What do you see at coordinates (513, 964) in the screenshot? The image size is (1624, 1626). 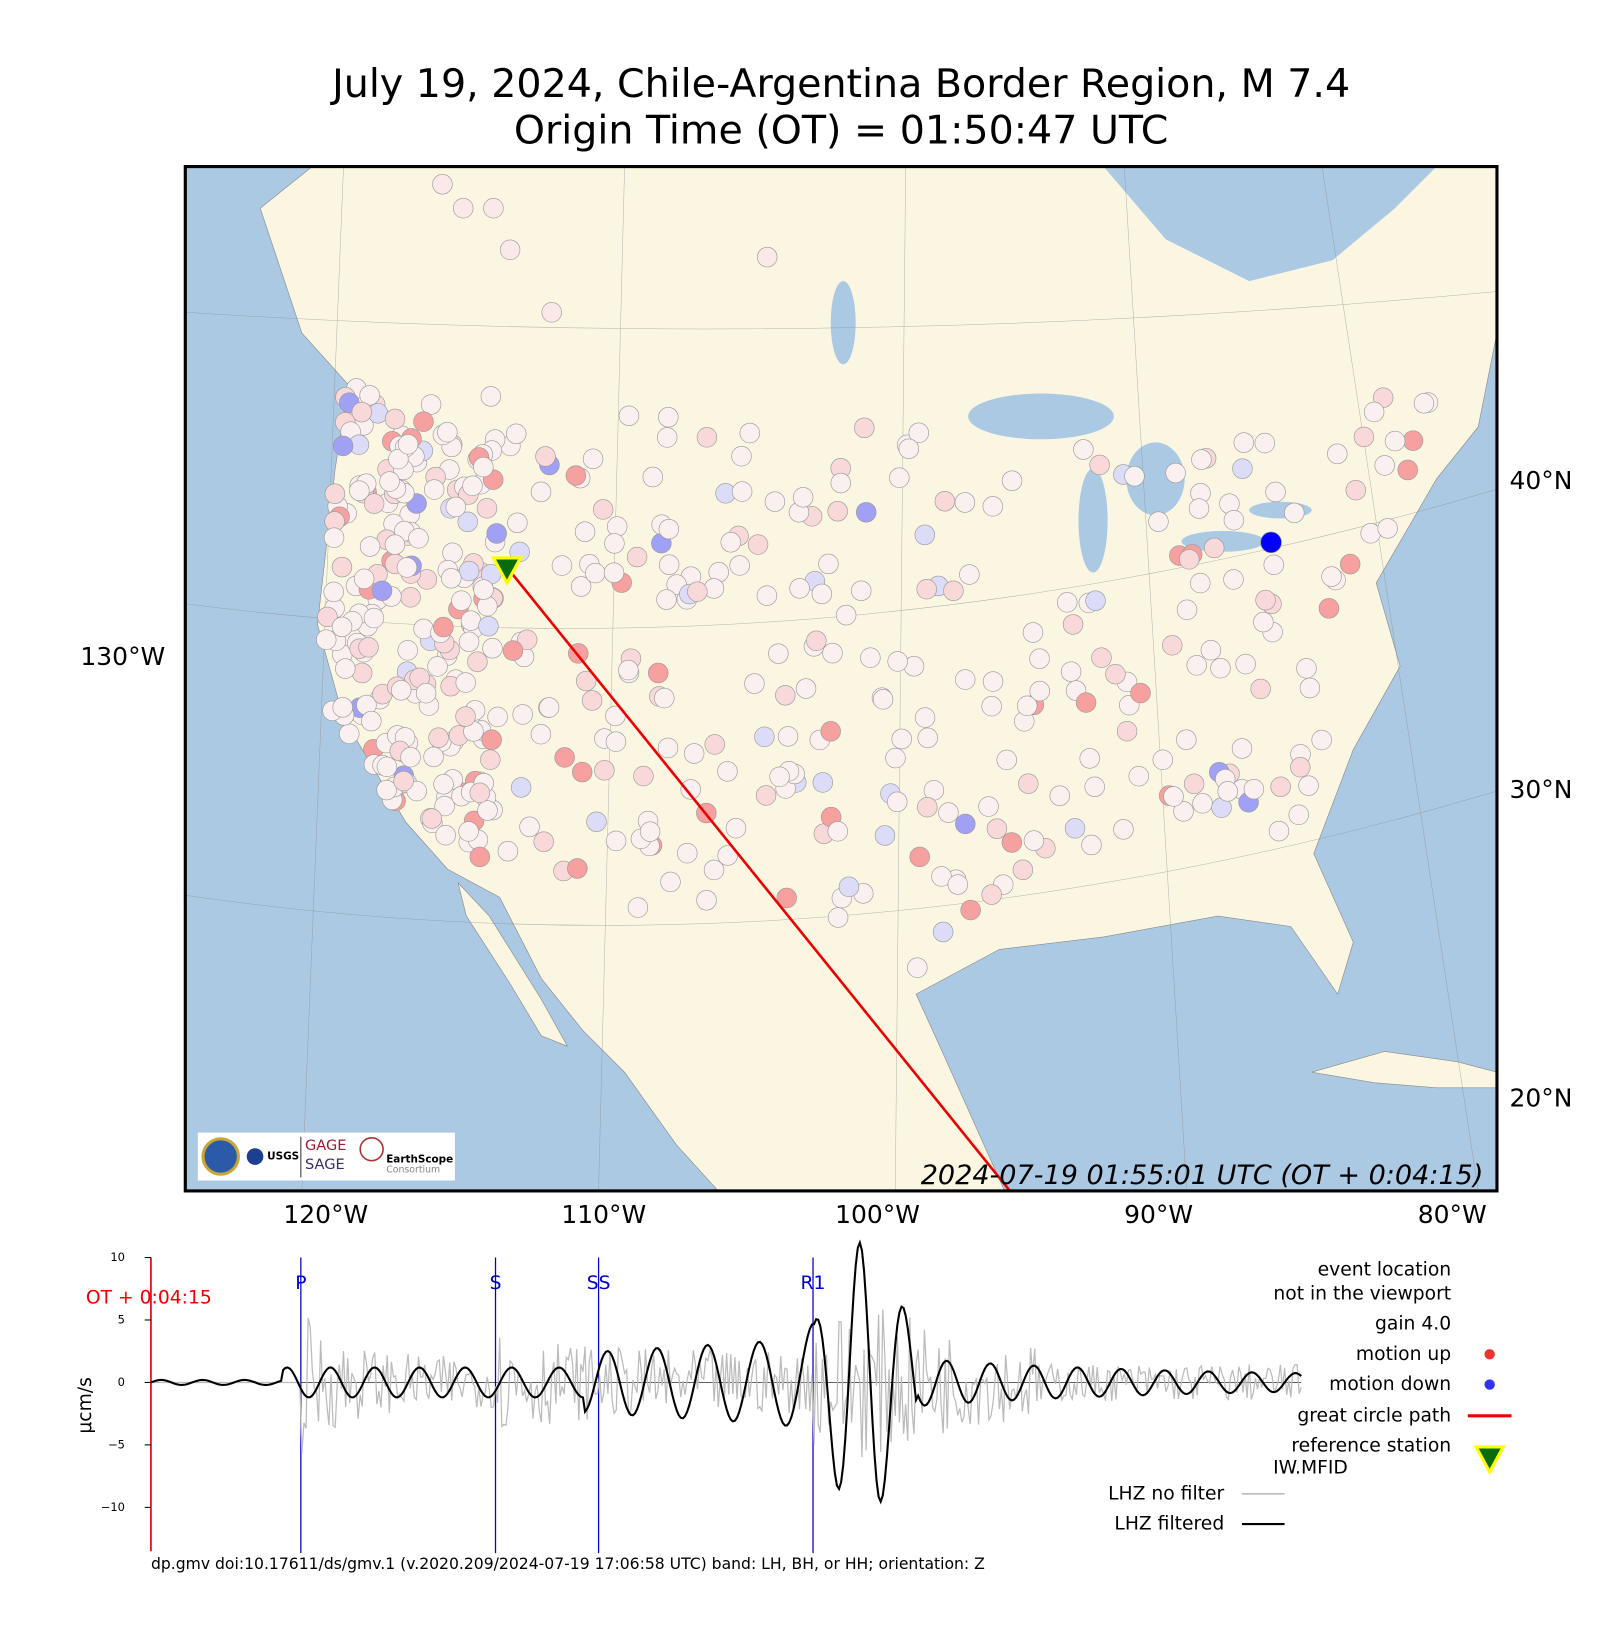 I see `baja` at bounding box center [513, 964].